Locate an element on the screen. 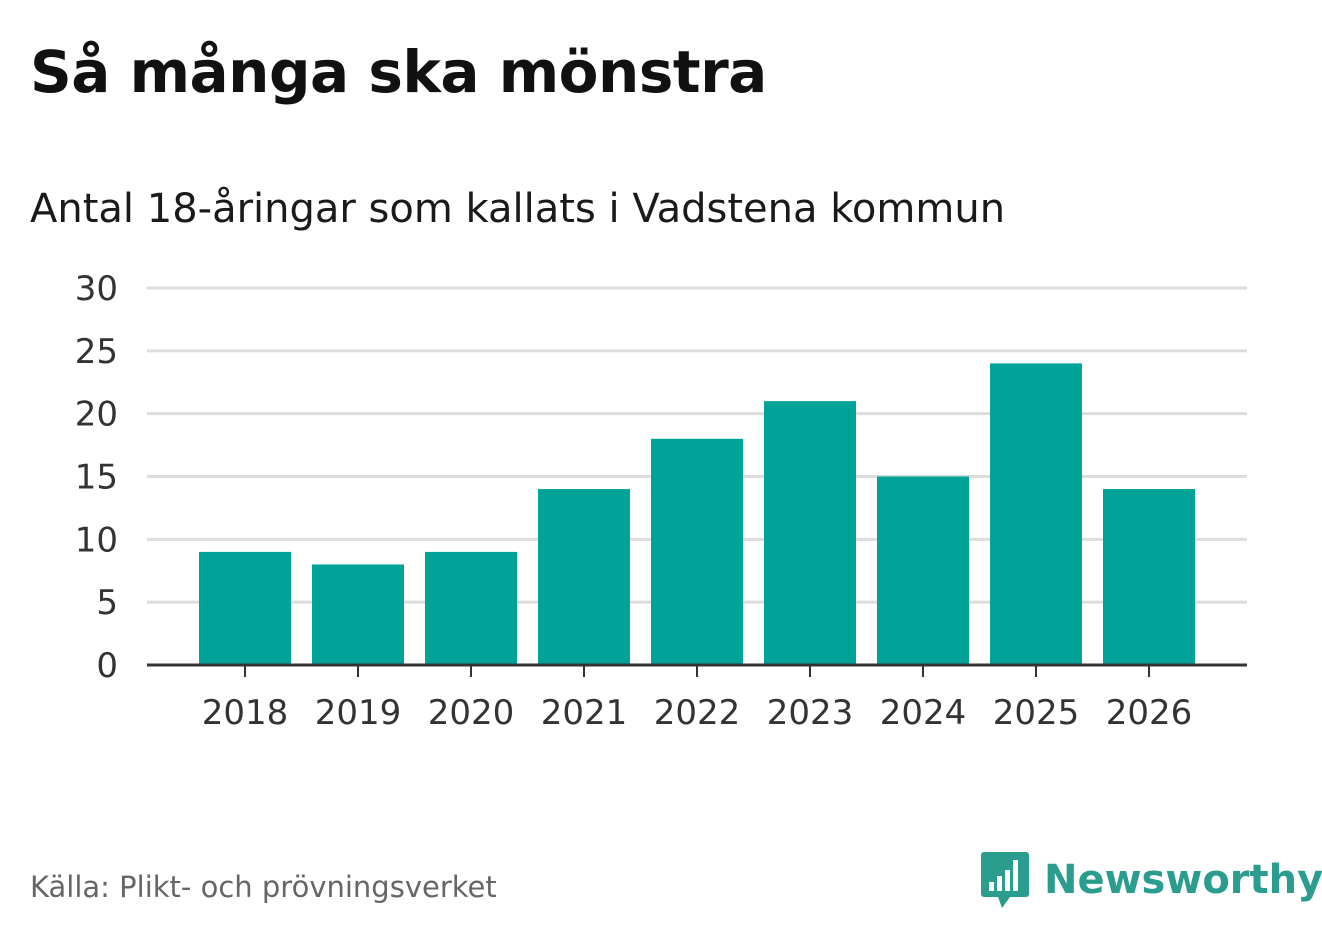 The width and height of the screenshot is (1322, 939). y-axis-ticks: 0 5 10 15 20 25 30 is located at coordinates (96, 477).